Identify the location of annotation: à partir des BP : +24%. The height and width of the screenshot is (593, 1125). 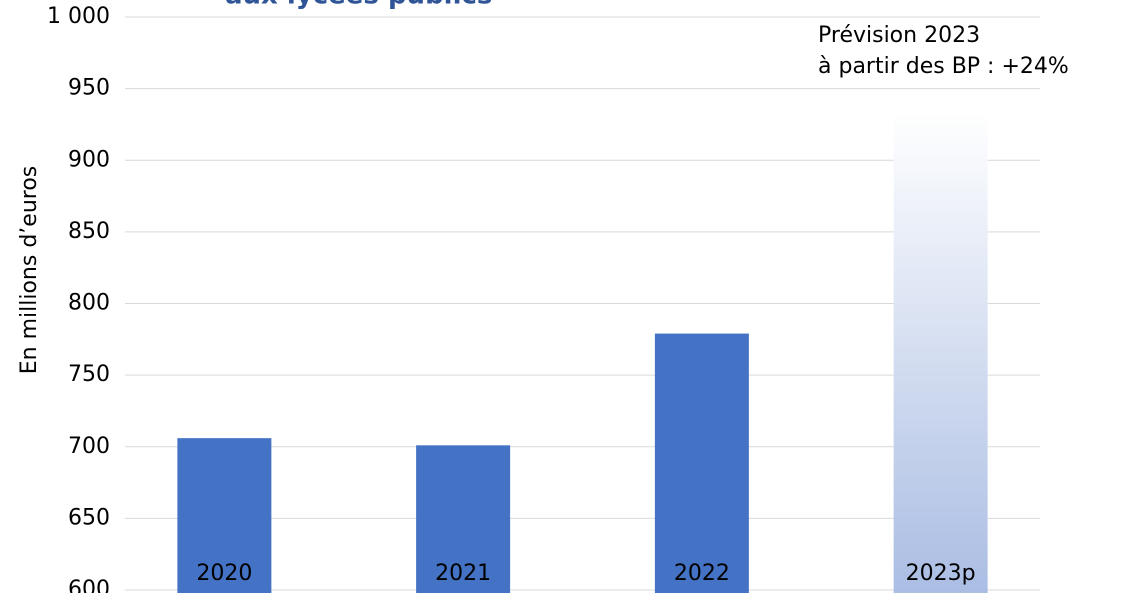
(943, 66).